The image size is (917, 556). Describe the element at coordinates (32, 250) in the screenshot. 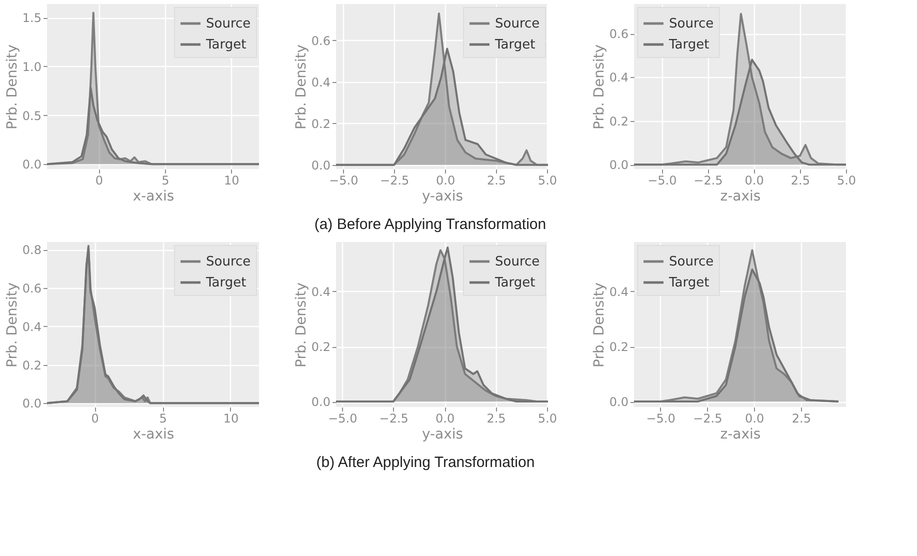

I see `y-tick-label: 0.8` at that location.